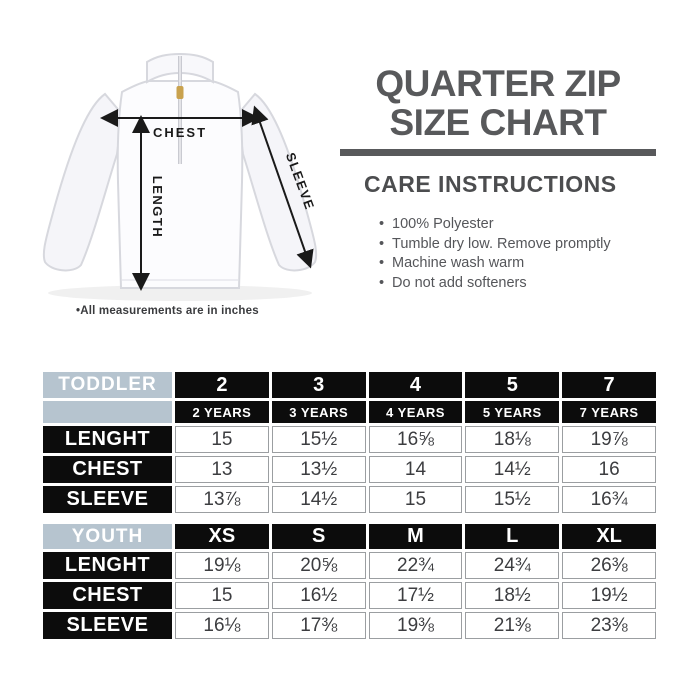  I want to click on youth-size-header: XS, so click(222, 536).